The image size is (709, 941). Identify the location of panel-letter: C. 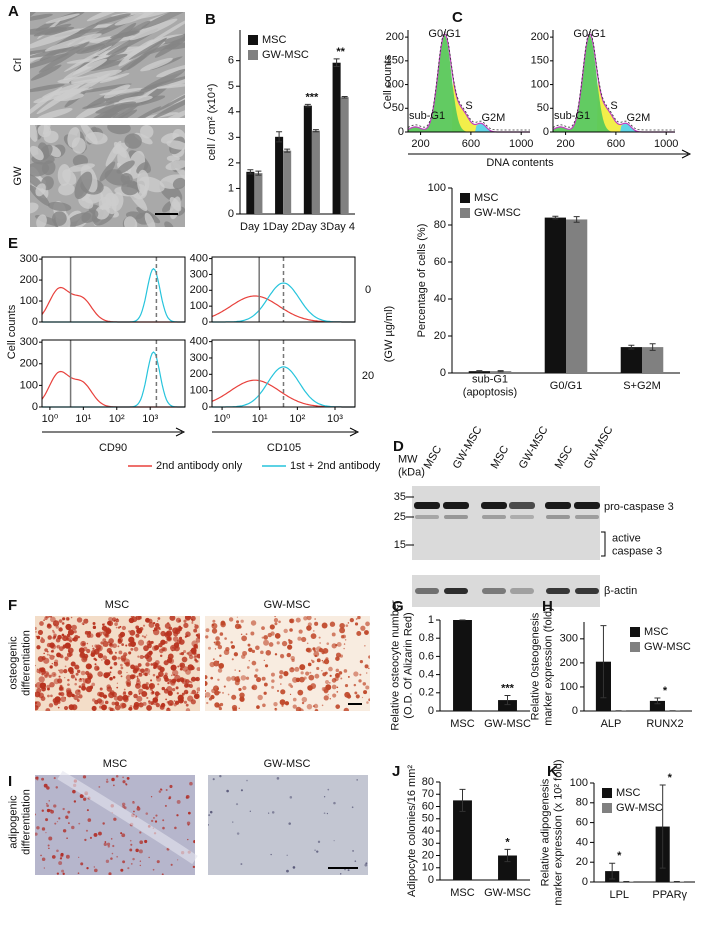
(457, 17).